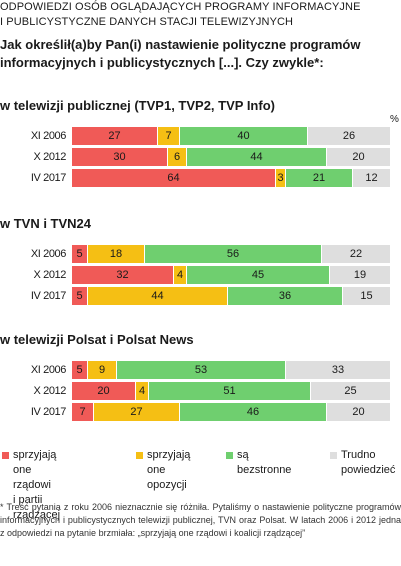 The width and height of the screenshot is (401, 566). Describe the element at coordinates (120, 157) in the screenshot. I see `bar-segment-government: 30` at that location.